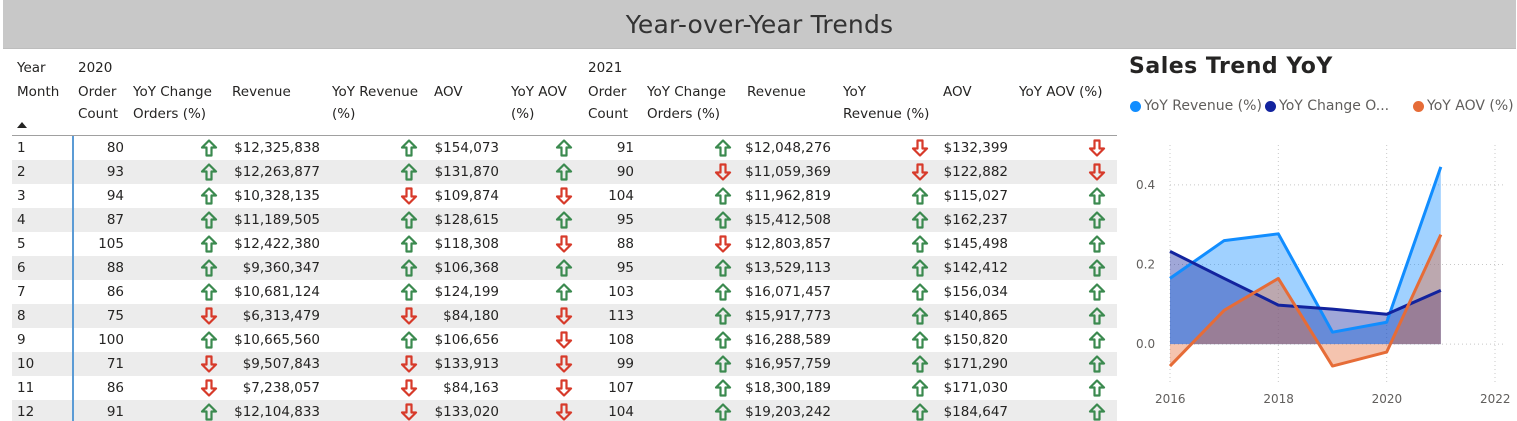 The height and width of the screenshot is (421, 1517). I want to click on revenue-2021-cell: $12,048,276, so click(788, 148).